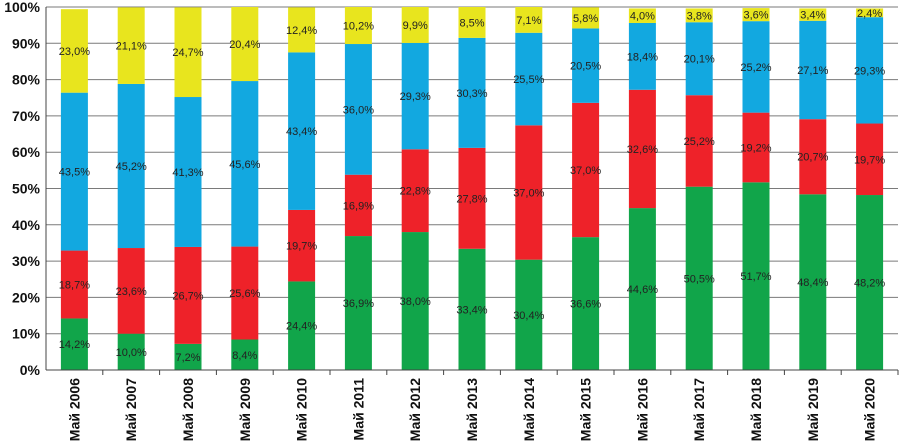 This screenshot has height=448, width=903. What do you see at coordinates (26, 225) in the screenshot?
I see `y-tick-label: 40%` at bounding box center [26, 225].